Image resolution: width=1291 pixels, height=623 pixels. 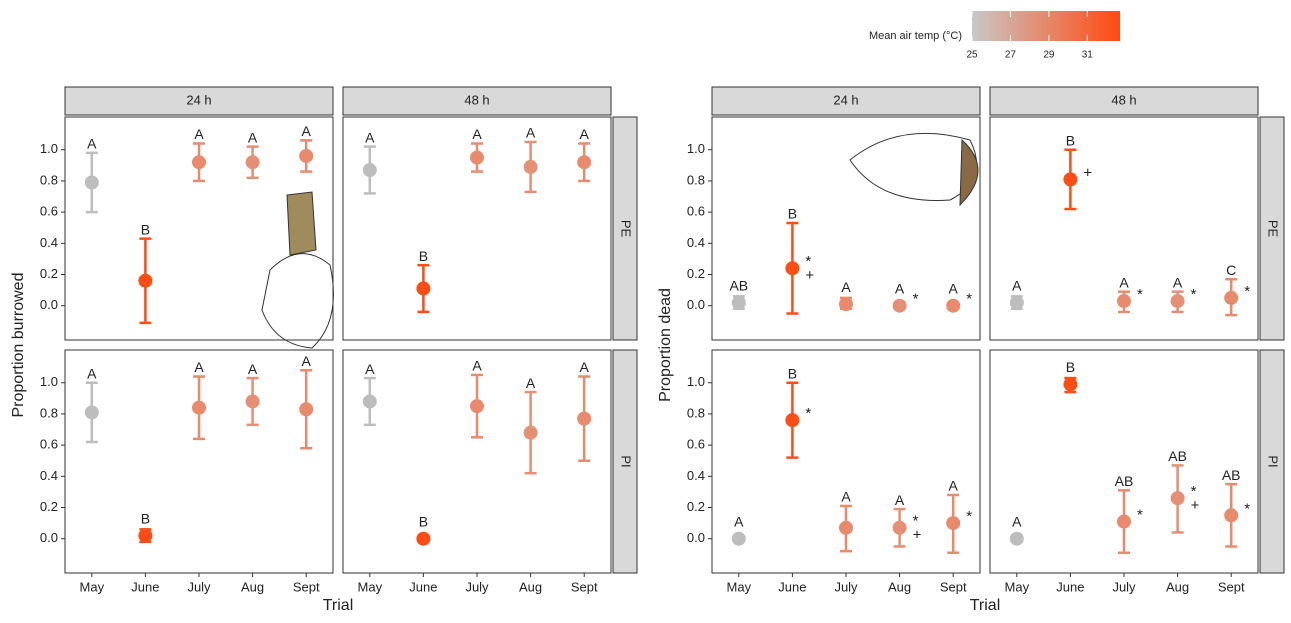 I want to click on x-axis-label: Trial, so click(x=338, y=605).